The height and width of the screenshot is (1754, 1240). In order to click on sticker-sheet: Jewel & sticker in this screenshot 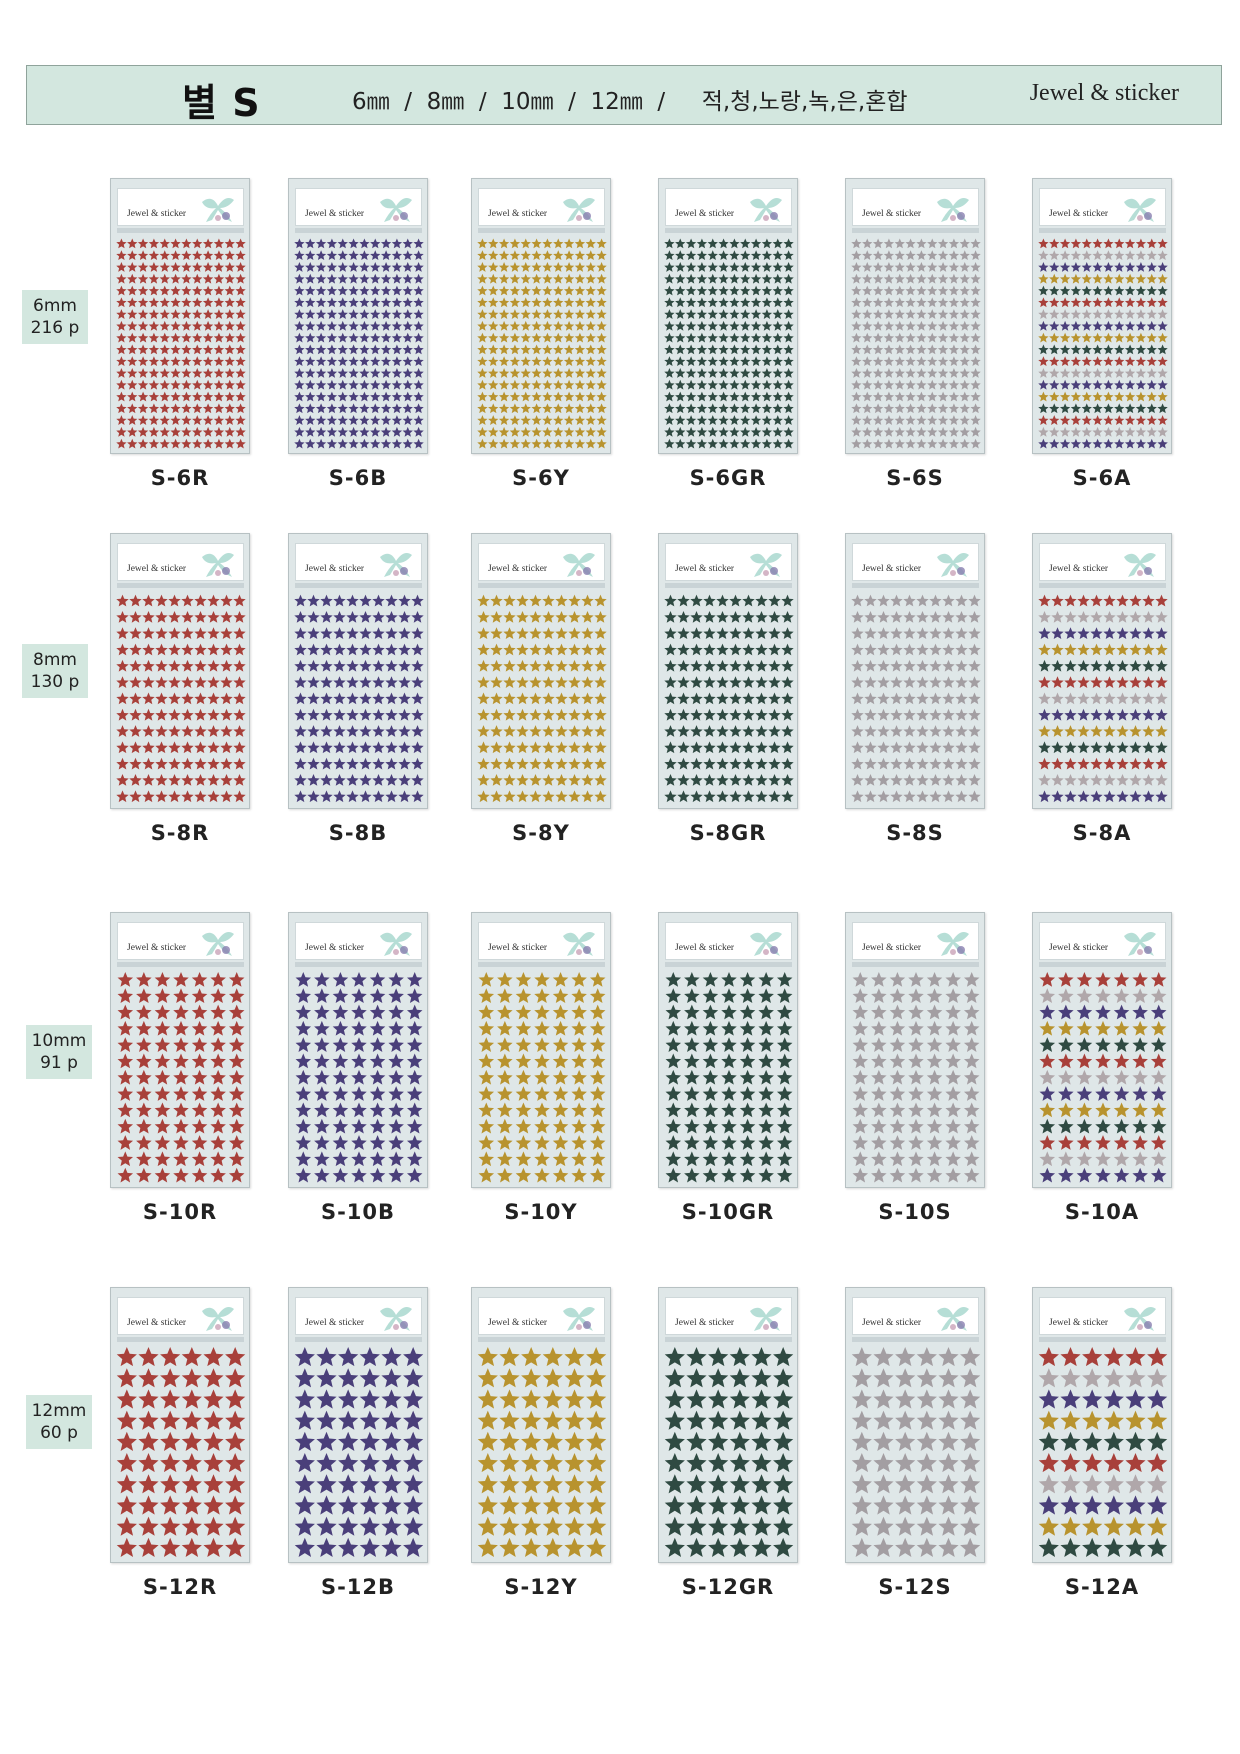, I will do `click(180, 671)`.